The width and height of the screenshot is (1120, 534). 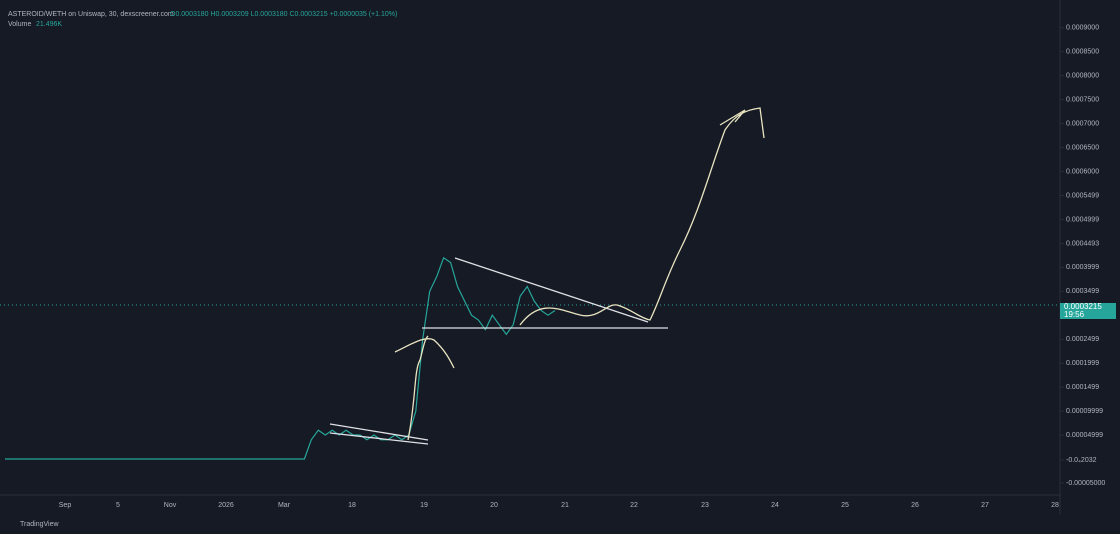 I want to click on y-tick-label: 0.0005499, so click(x=1082, y=195).